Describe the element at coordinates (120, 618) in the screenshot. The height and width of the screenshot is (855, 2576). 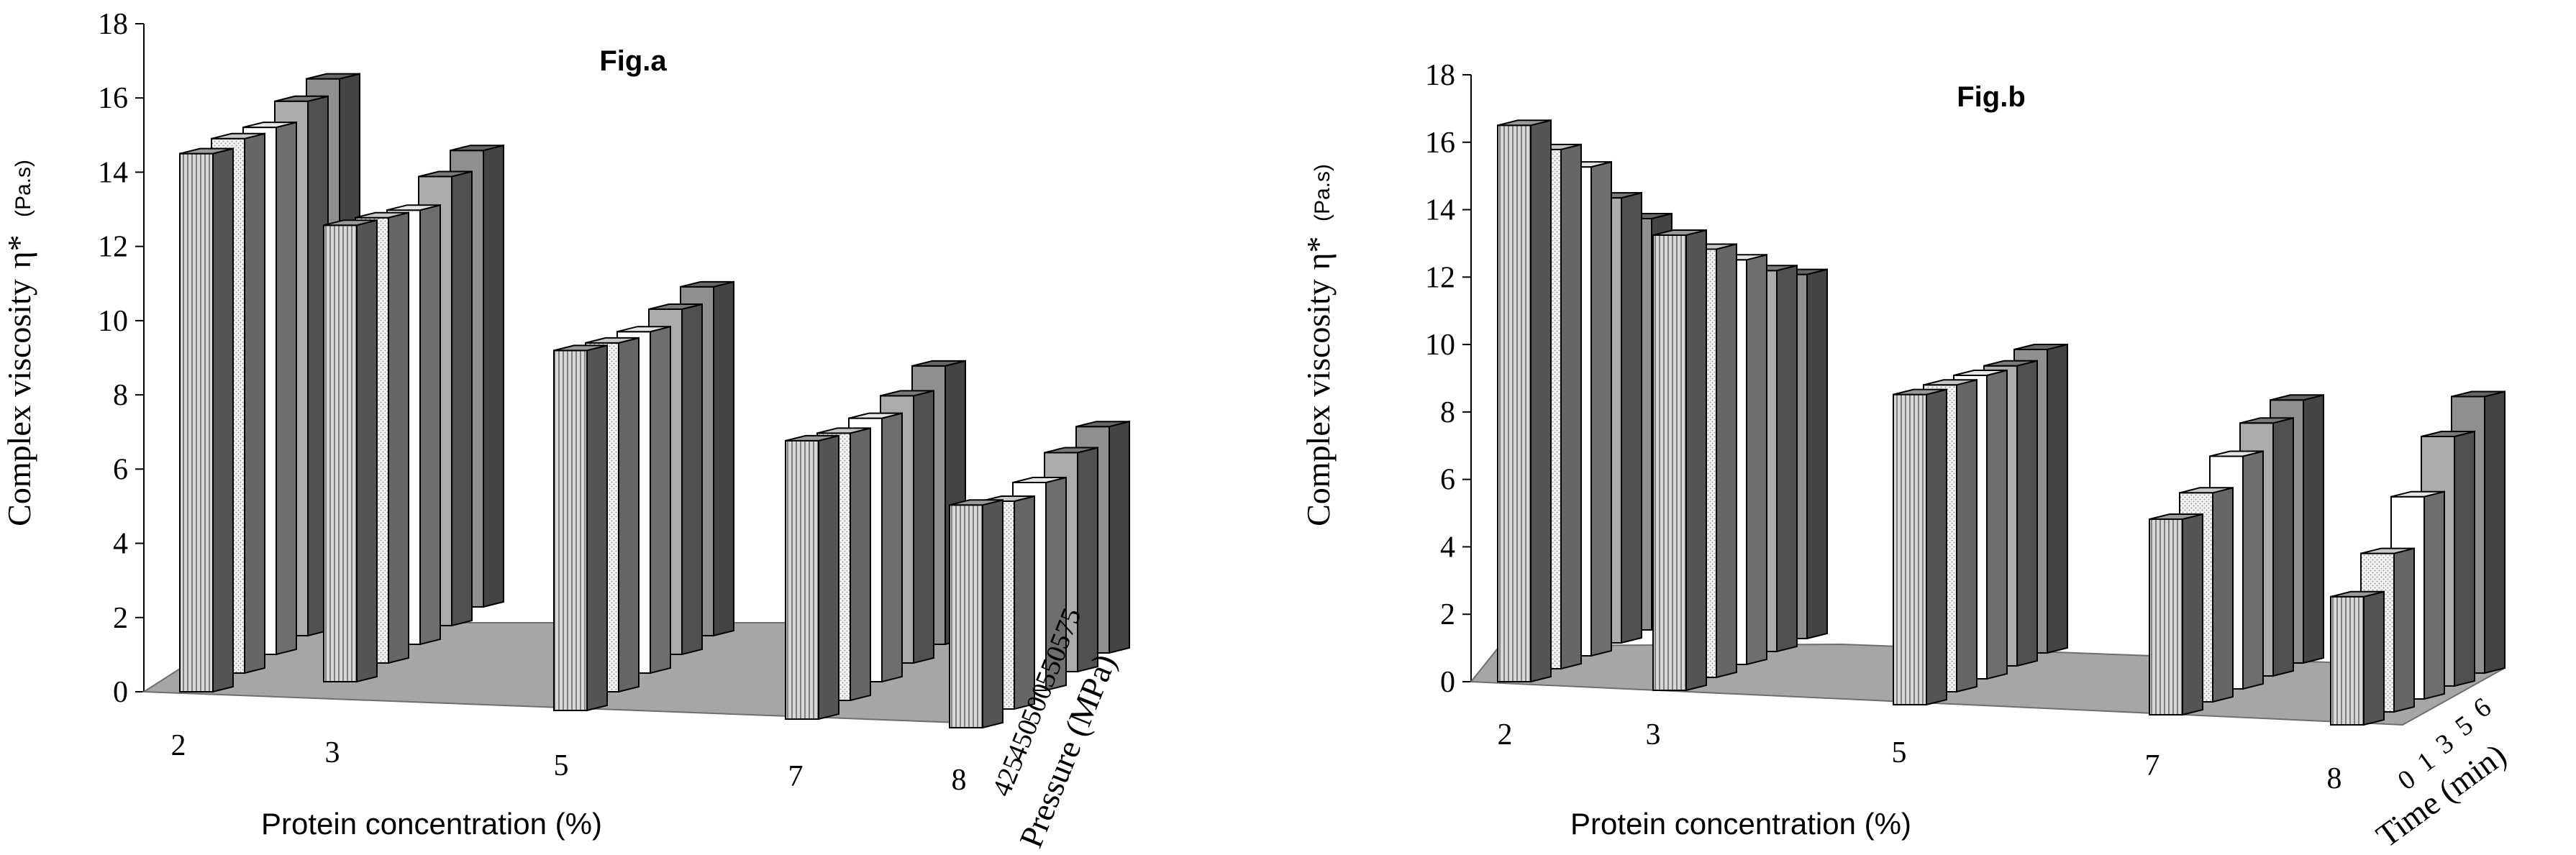
I see `y-tick-label: 2` at that location.